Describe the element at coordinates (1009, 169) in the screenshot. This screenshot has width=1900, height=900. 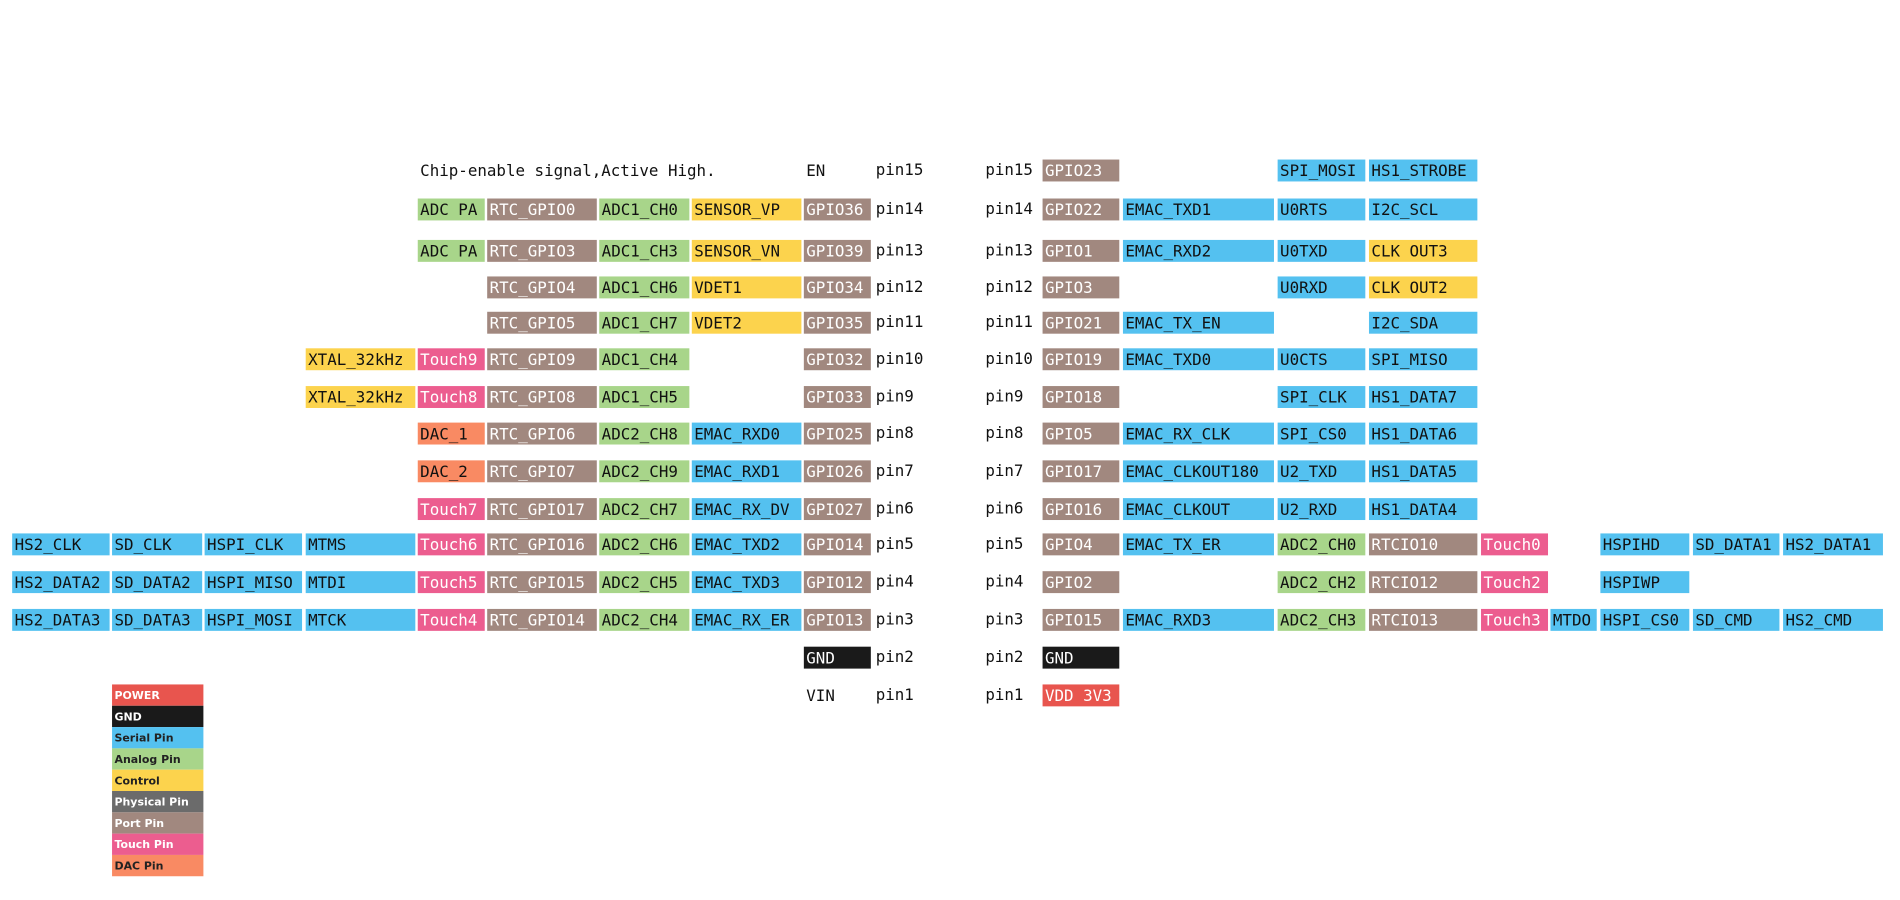
I see `pin-label: pin15` at that location.